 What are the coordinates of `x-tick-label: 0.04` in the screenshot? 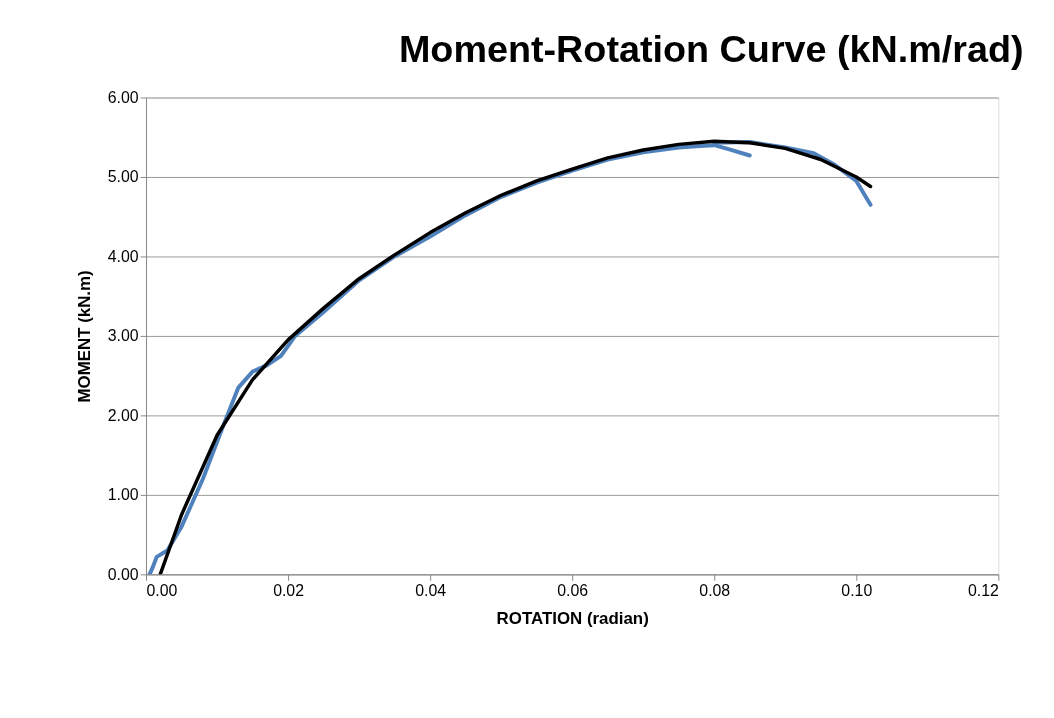 It's located at (431, 590).